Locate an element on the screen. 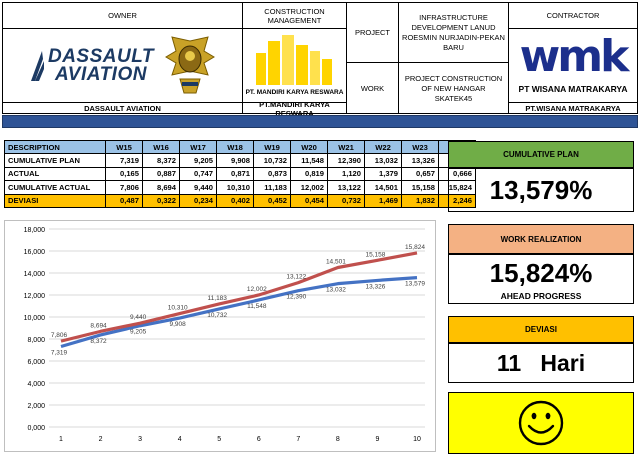 The image size is (640, 460). data-label: 15,824 is located at coordinates (415, 247).